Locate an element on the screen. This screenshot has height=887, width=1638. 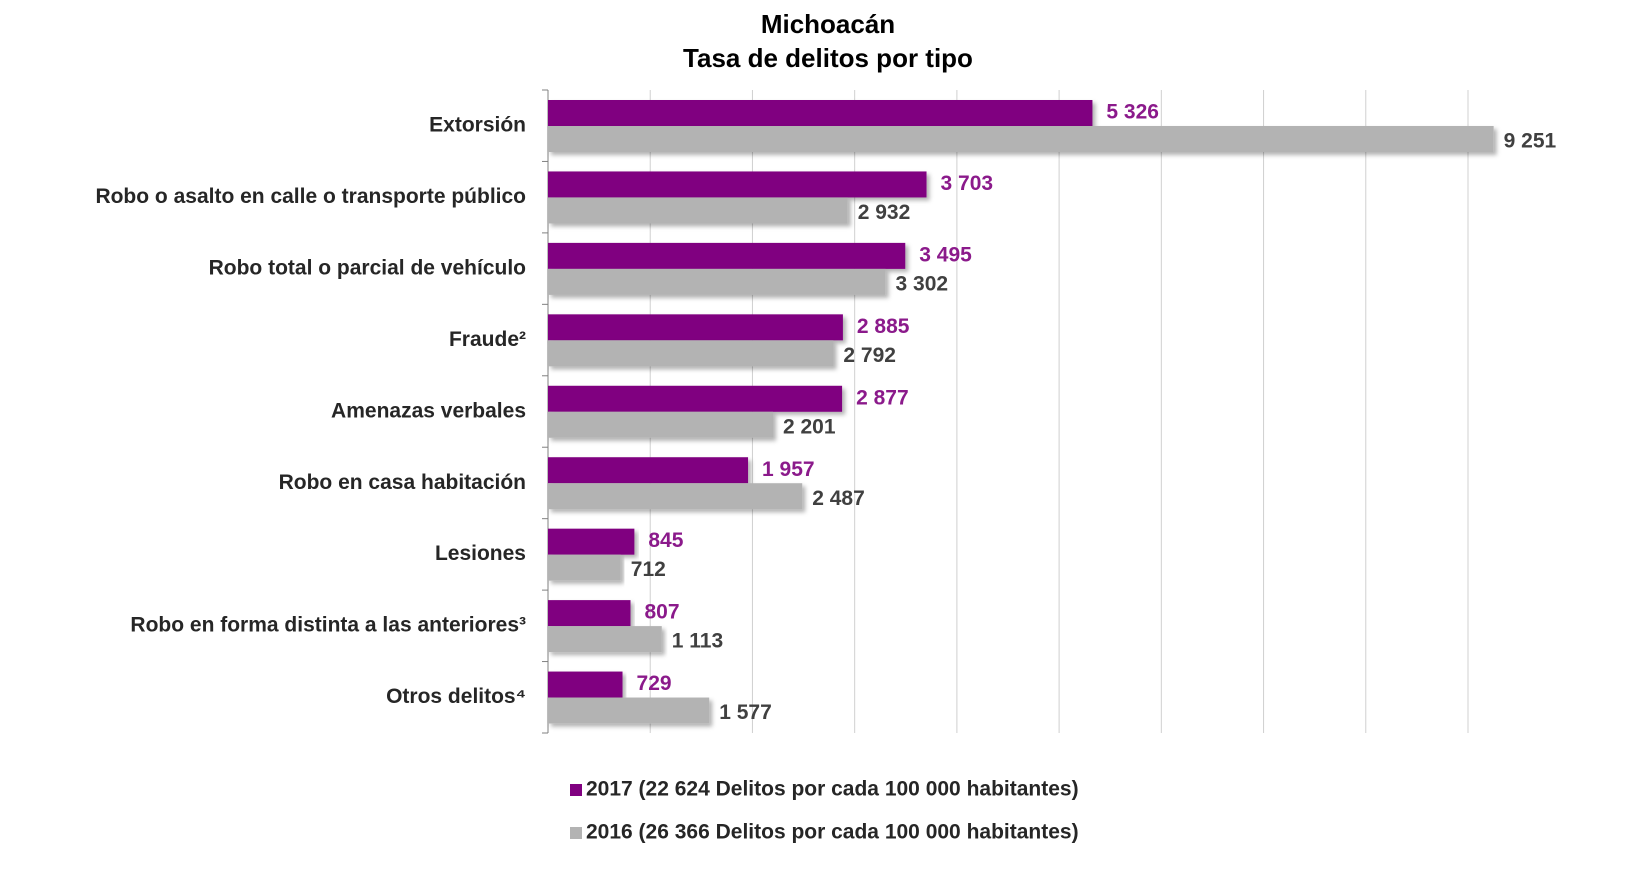
data-label: 1 113 is located at coordinates (697, 641).